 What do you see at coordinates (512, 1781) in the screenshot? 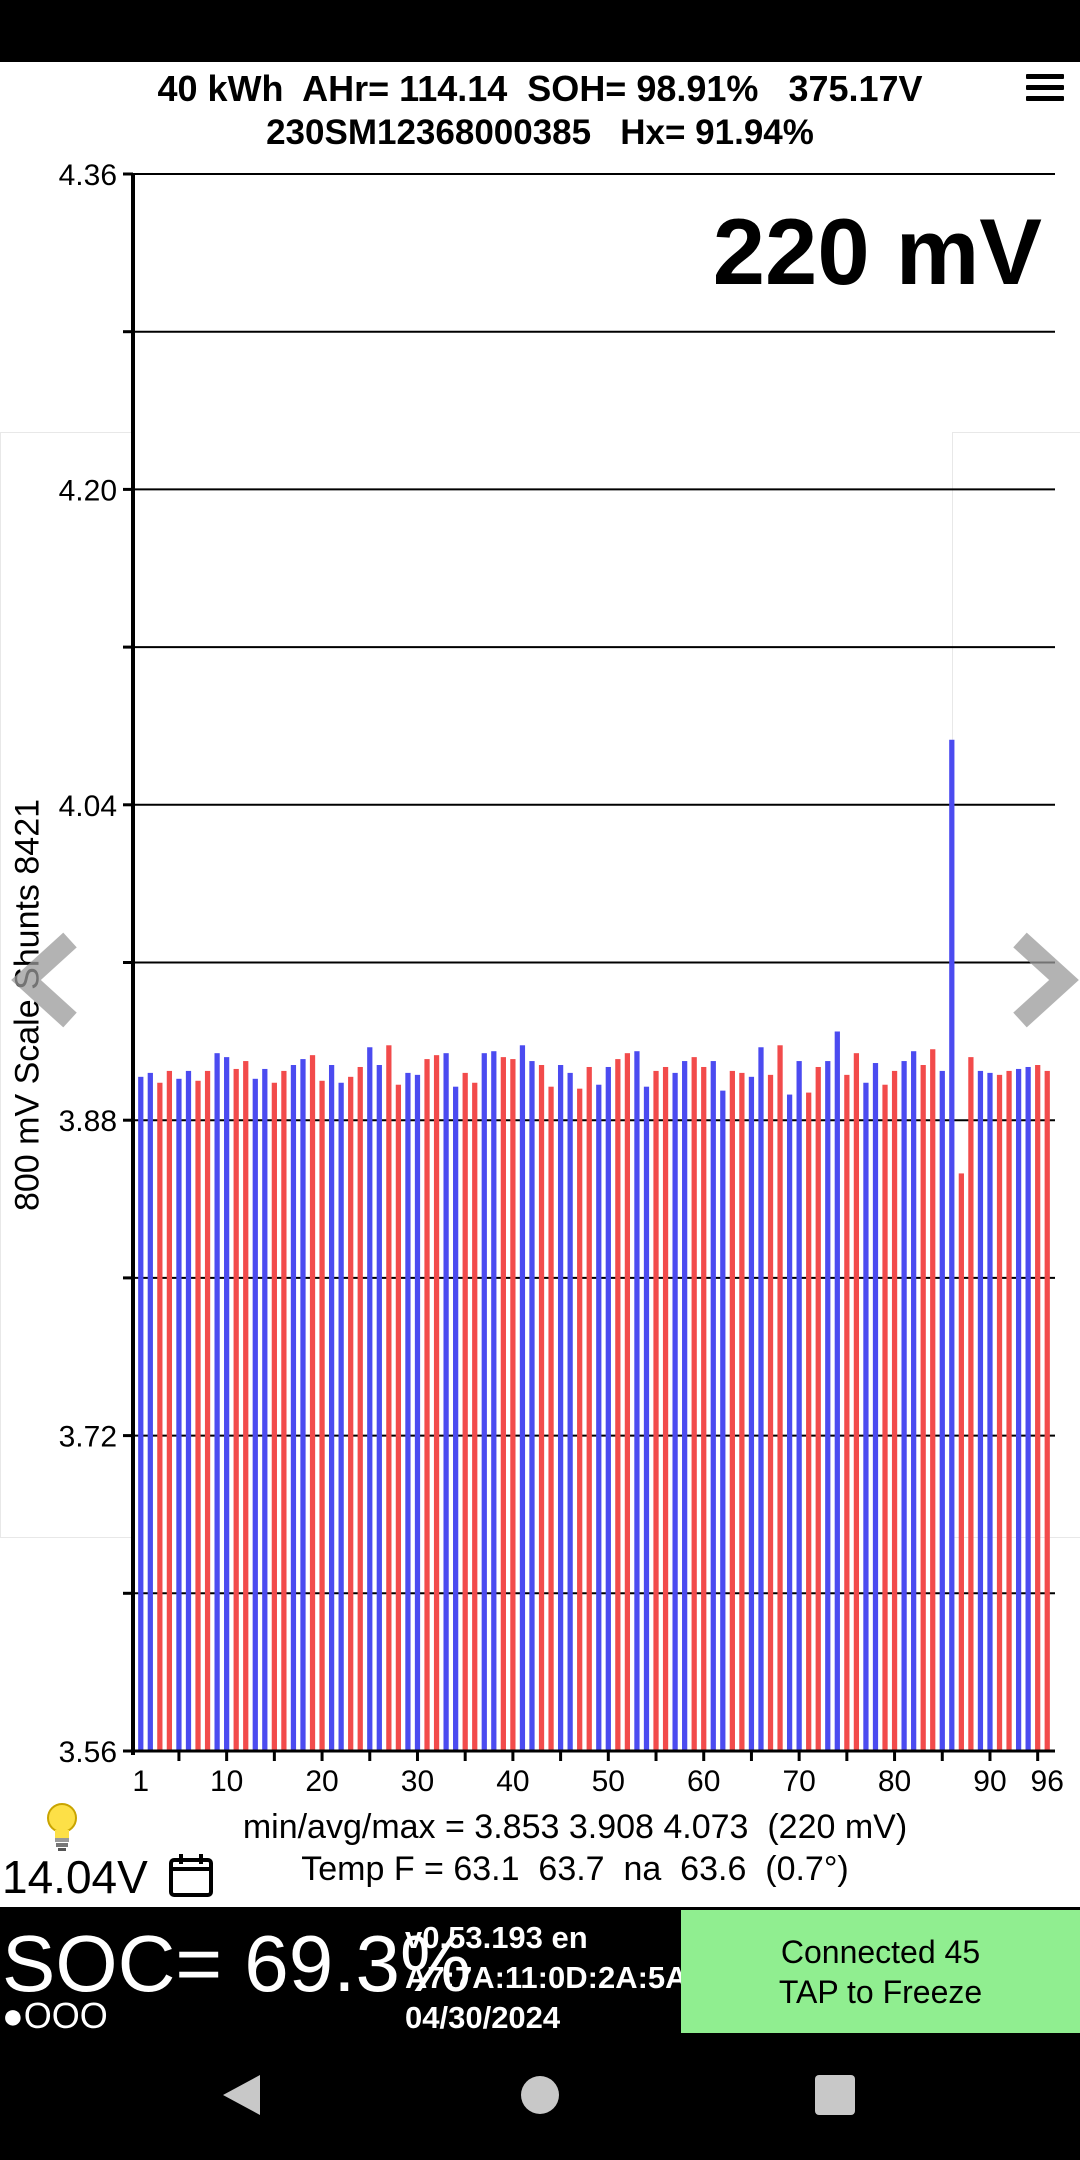
I see `x-tick-label: 40` at bounding box center [512, 1781].